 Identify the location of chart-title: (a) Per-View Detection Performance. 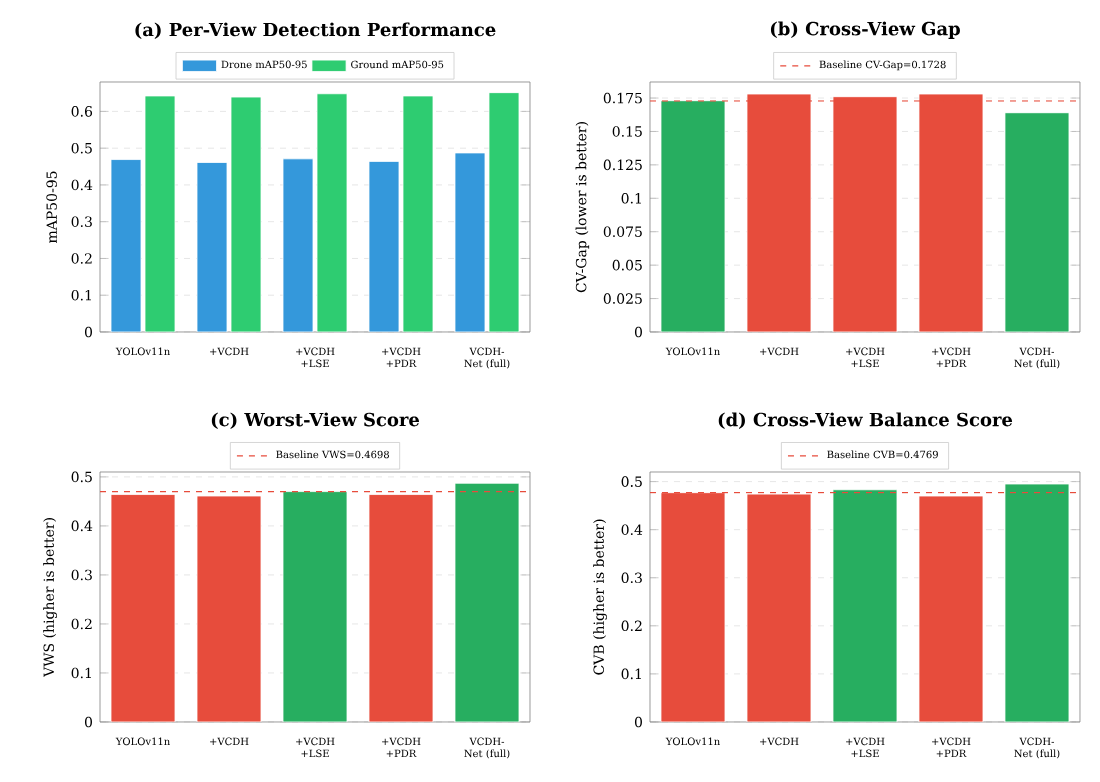
(315, 30).